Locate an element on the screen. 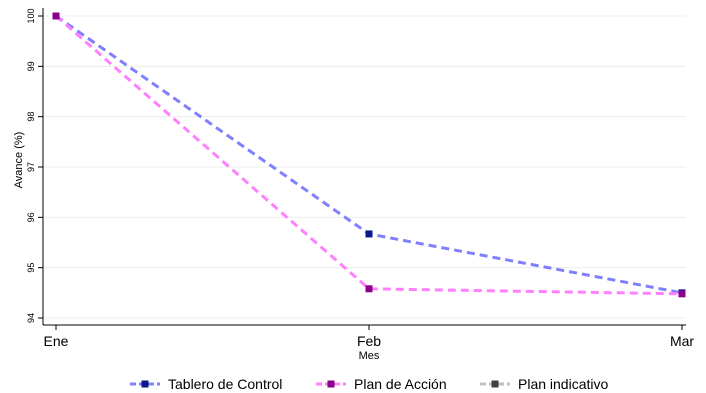 This screenshot has height=393, width=706. y-tick-label: 96 is located at coordinates (31, 217).